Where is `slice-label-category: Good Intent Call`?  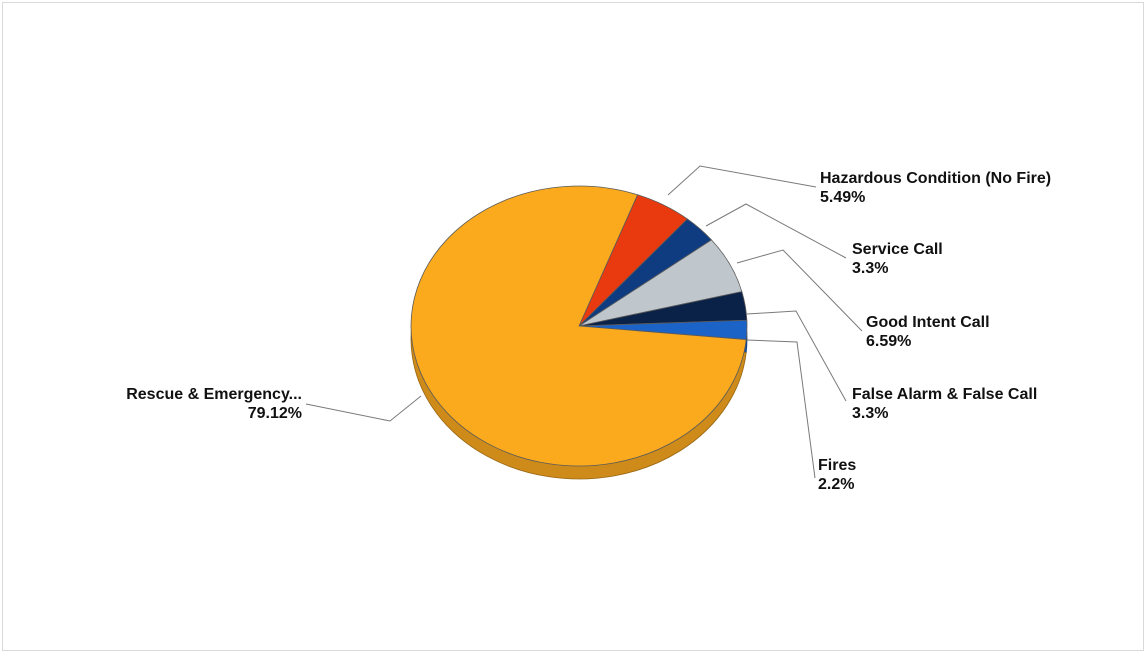
slice-label-category: Good Intent Call is located at coordinates (928, 322).